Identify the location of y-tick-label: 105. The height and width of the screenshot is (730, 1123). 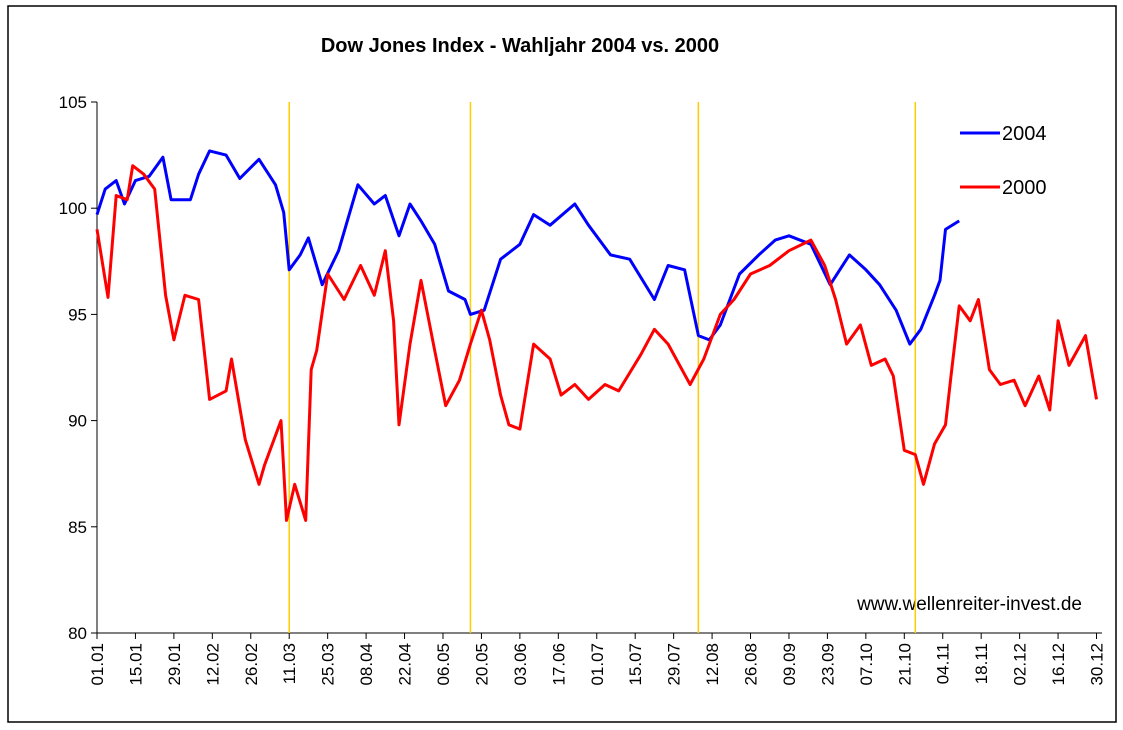
(73, 102).